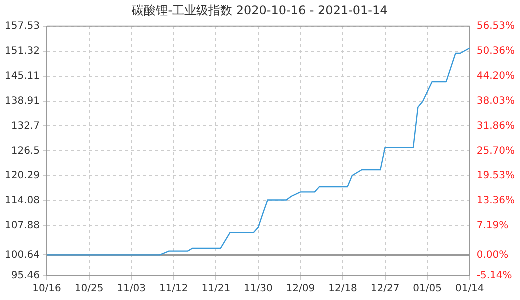 This screenshot has height=300, width=520. Describe the element at coordinates (22, 226) in the screenshot. I see `y-tick-label: 107.88` at that location.